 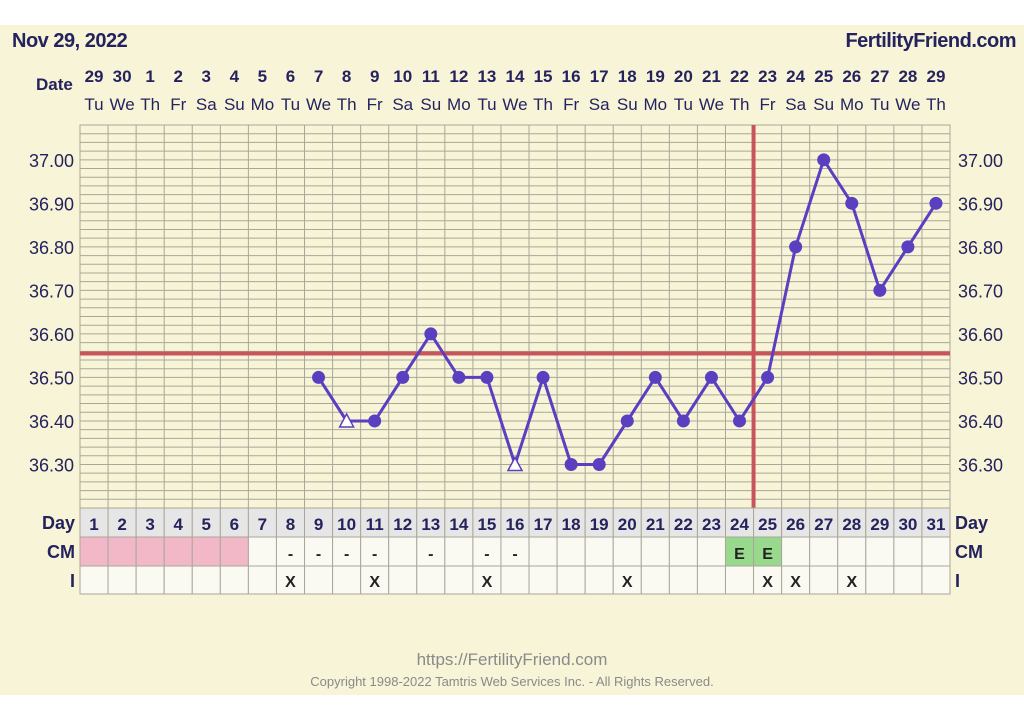 What do you see at coordinates (851, 76) in the screenshot?
I see `date-label: 26` at bounding box center [851, 76].